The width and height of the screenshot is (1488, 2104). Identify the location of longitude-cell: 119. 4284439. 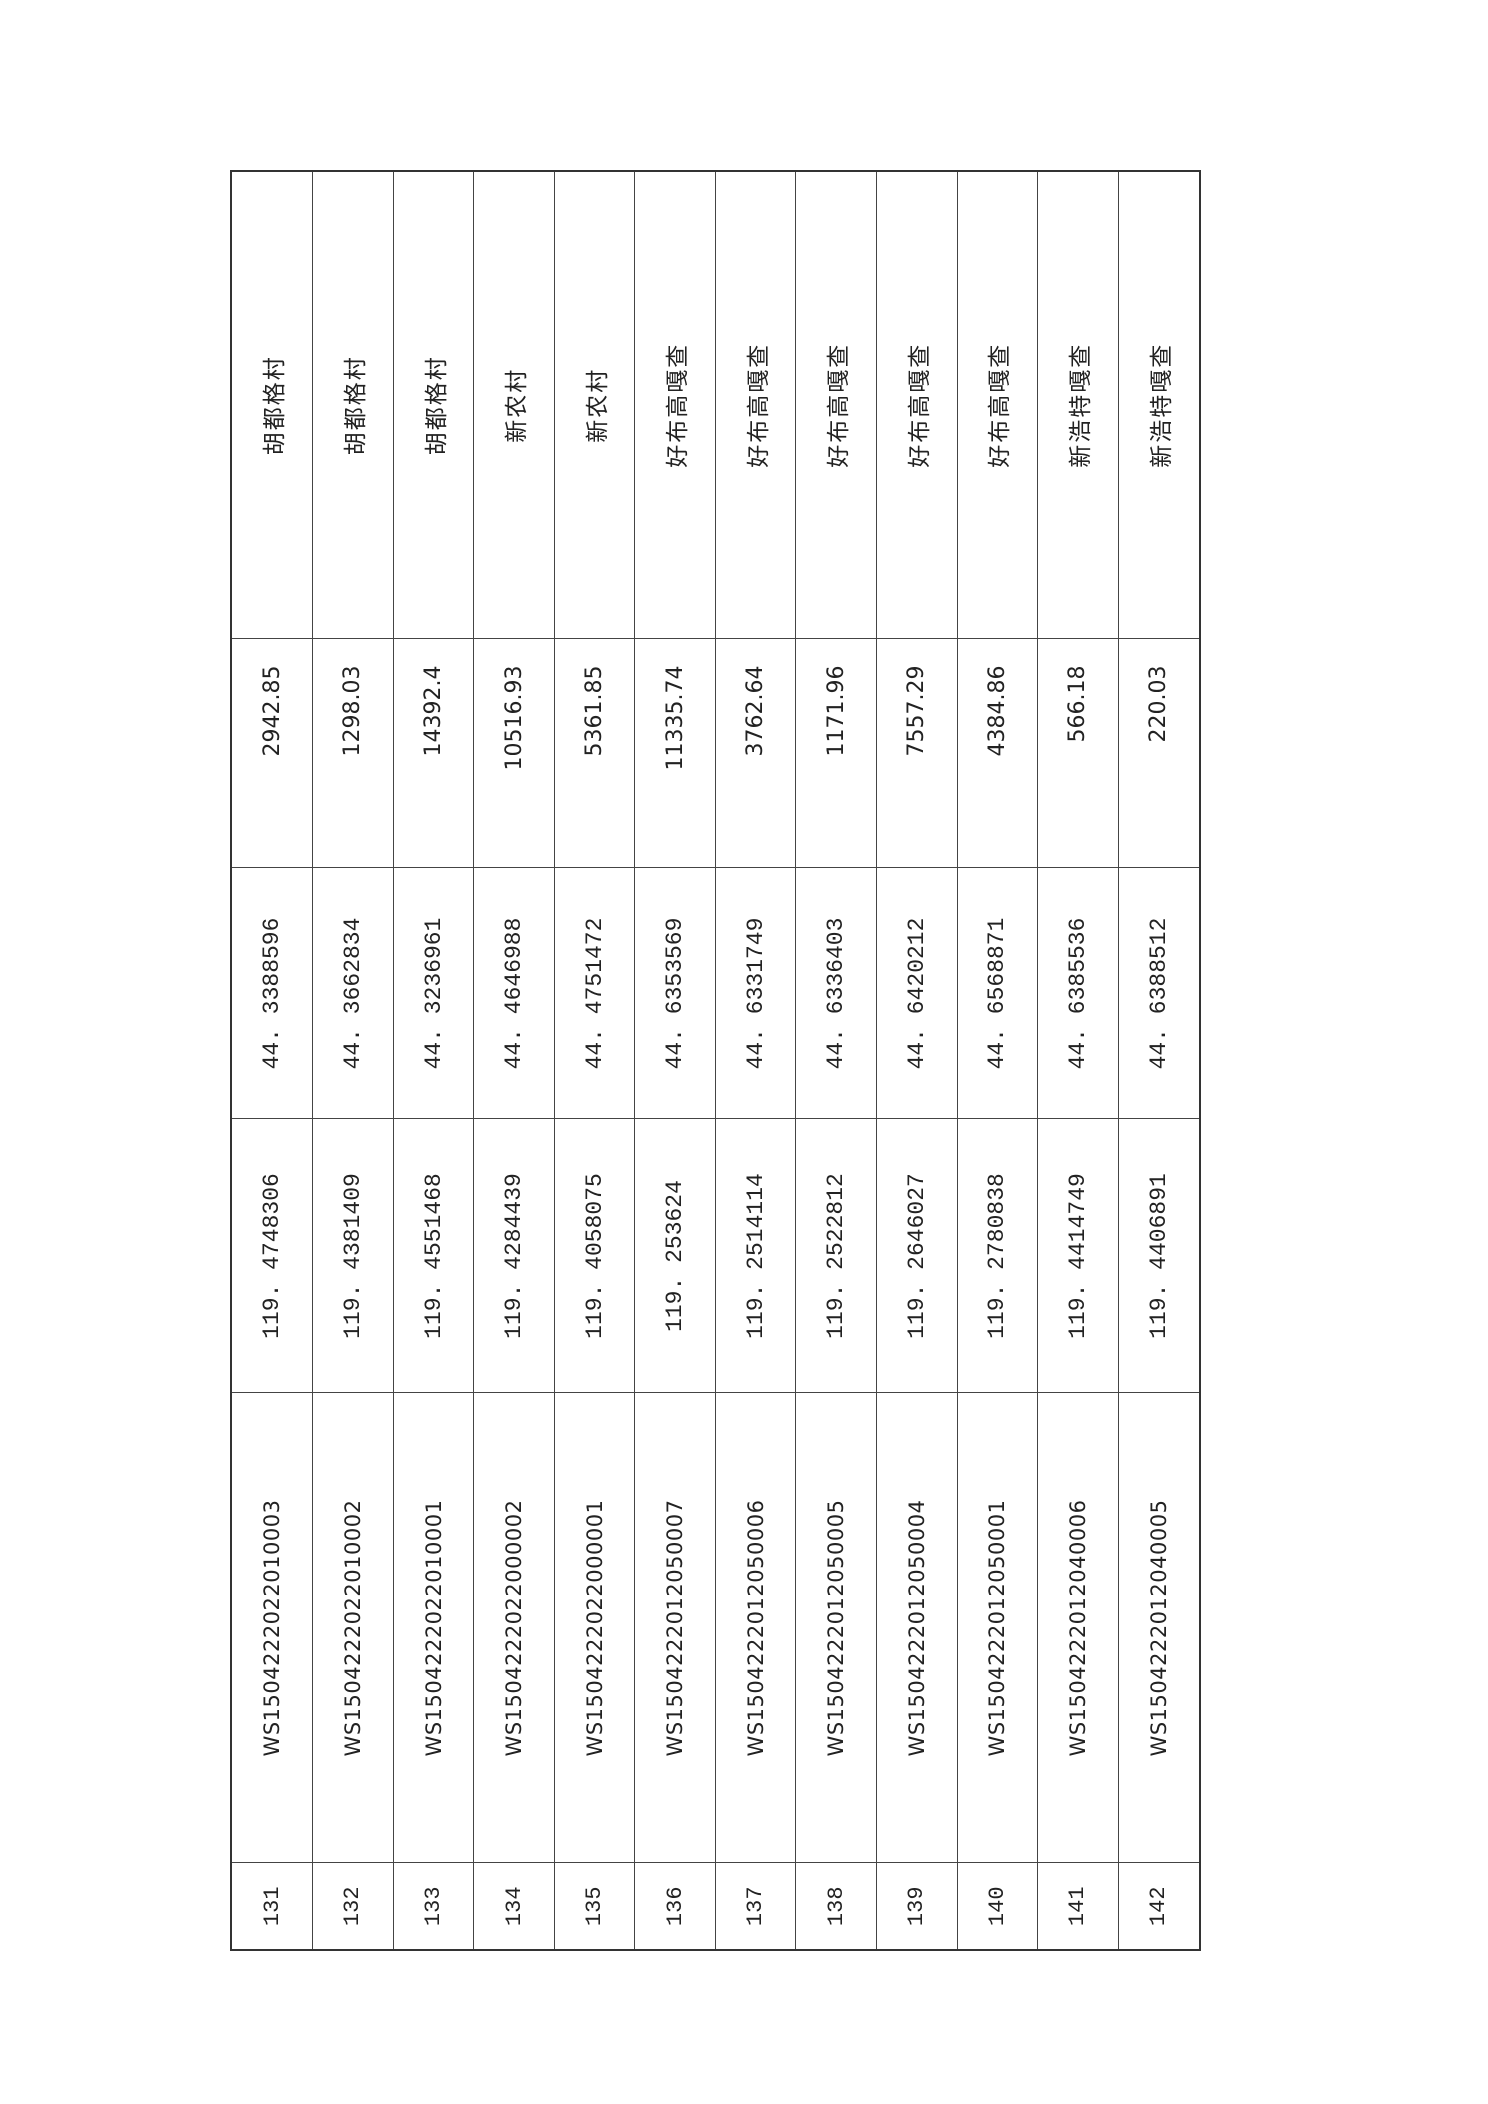
(514, 1256).